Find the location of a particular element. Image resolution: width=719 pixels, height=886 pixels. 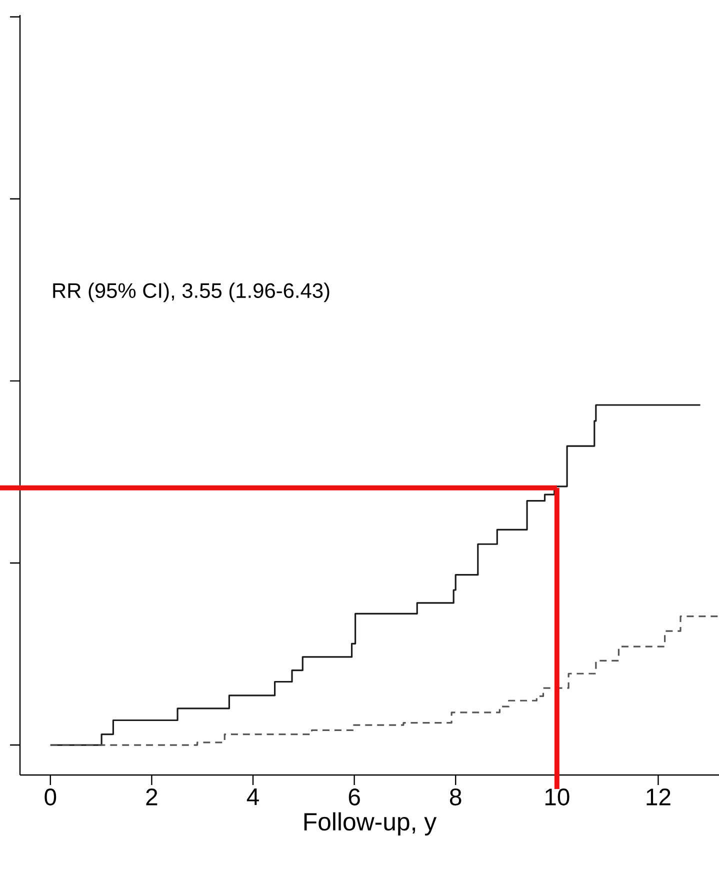

x-tick-label: 6 is located at coordinates (354, 797).